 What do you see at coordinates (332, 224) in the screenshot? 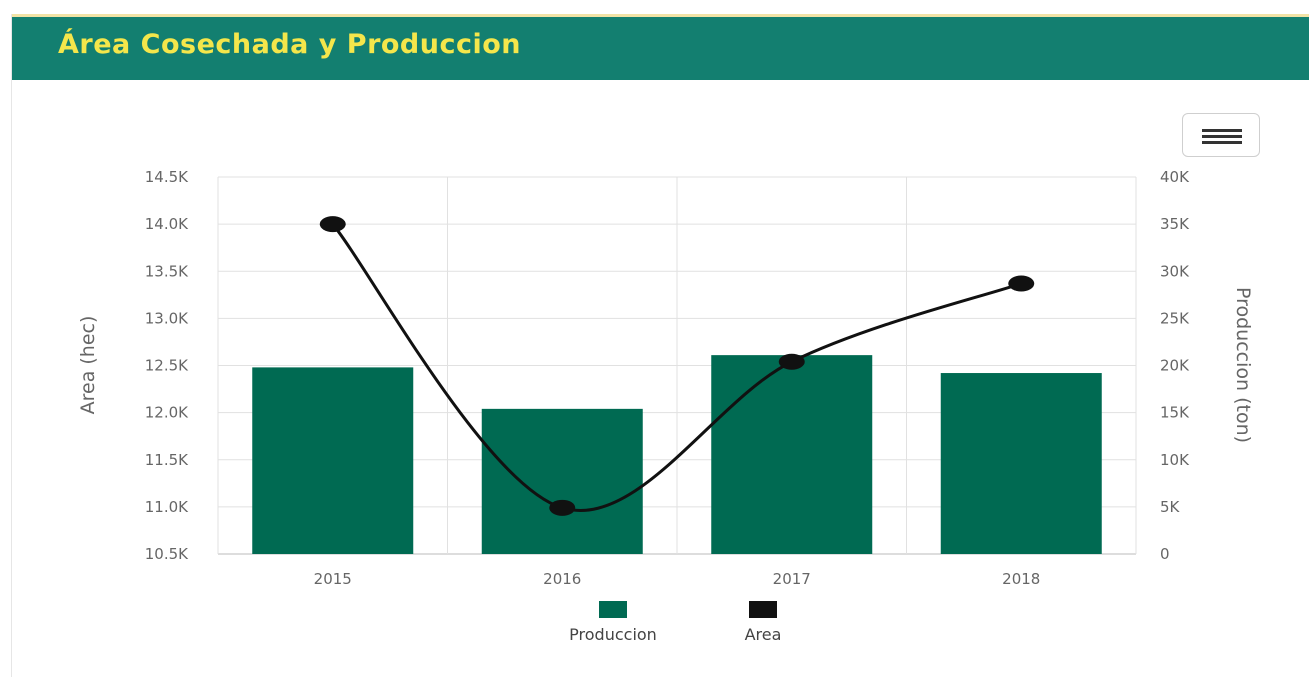
I see `point-area-2015` at bounding box center [332, 224].